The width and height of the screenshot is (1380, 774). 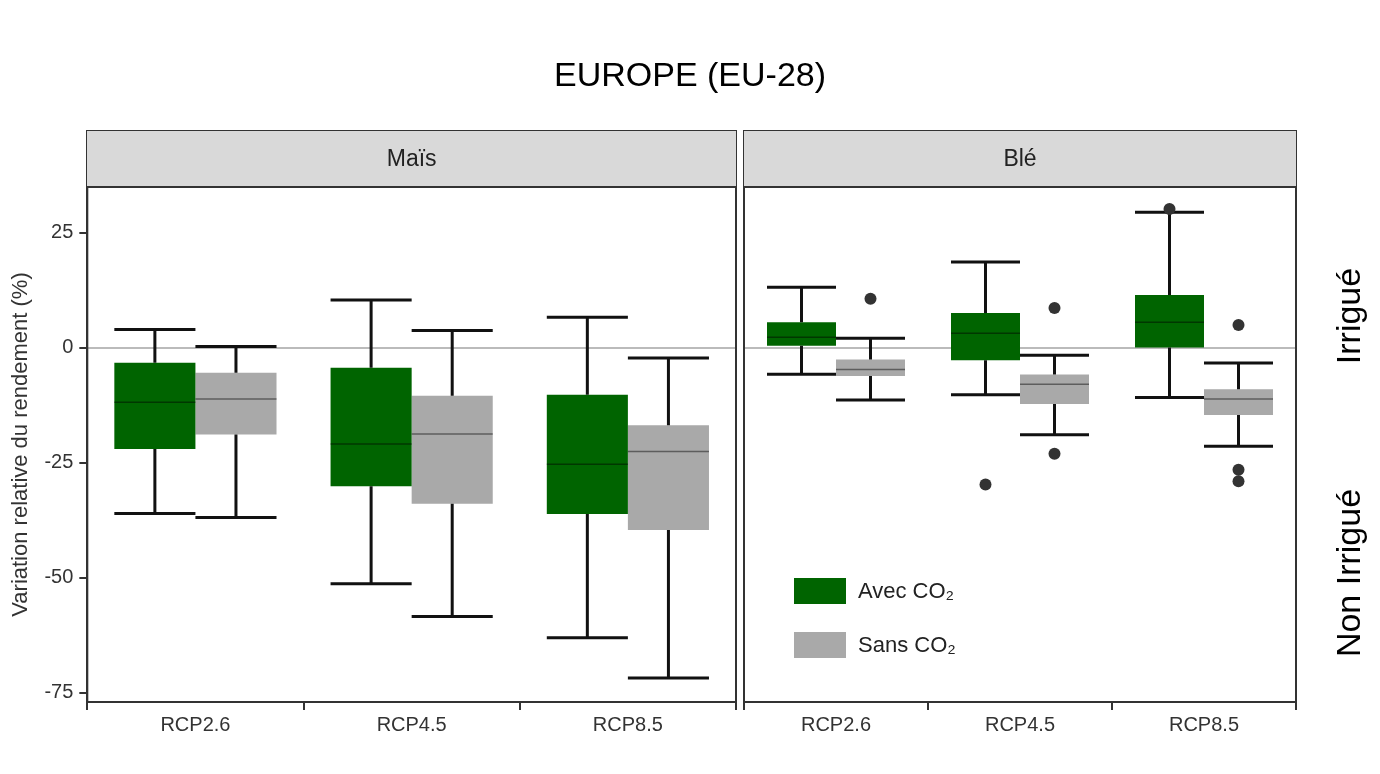 I want to click on legend-label: Avec CO₂, so click(x=906, y=591).